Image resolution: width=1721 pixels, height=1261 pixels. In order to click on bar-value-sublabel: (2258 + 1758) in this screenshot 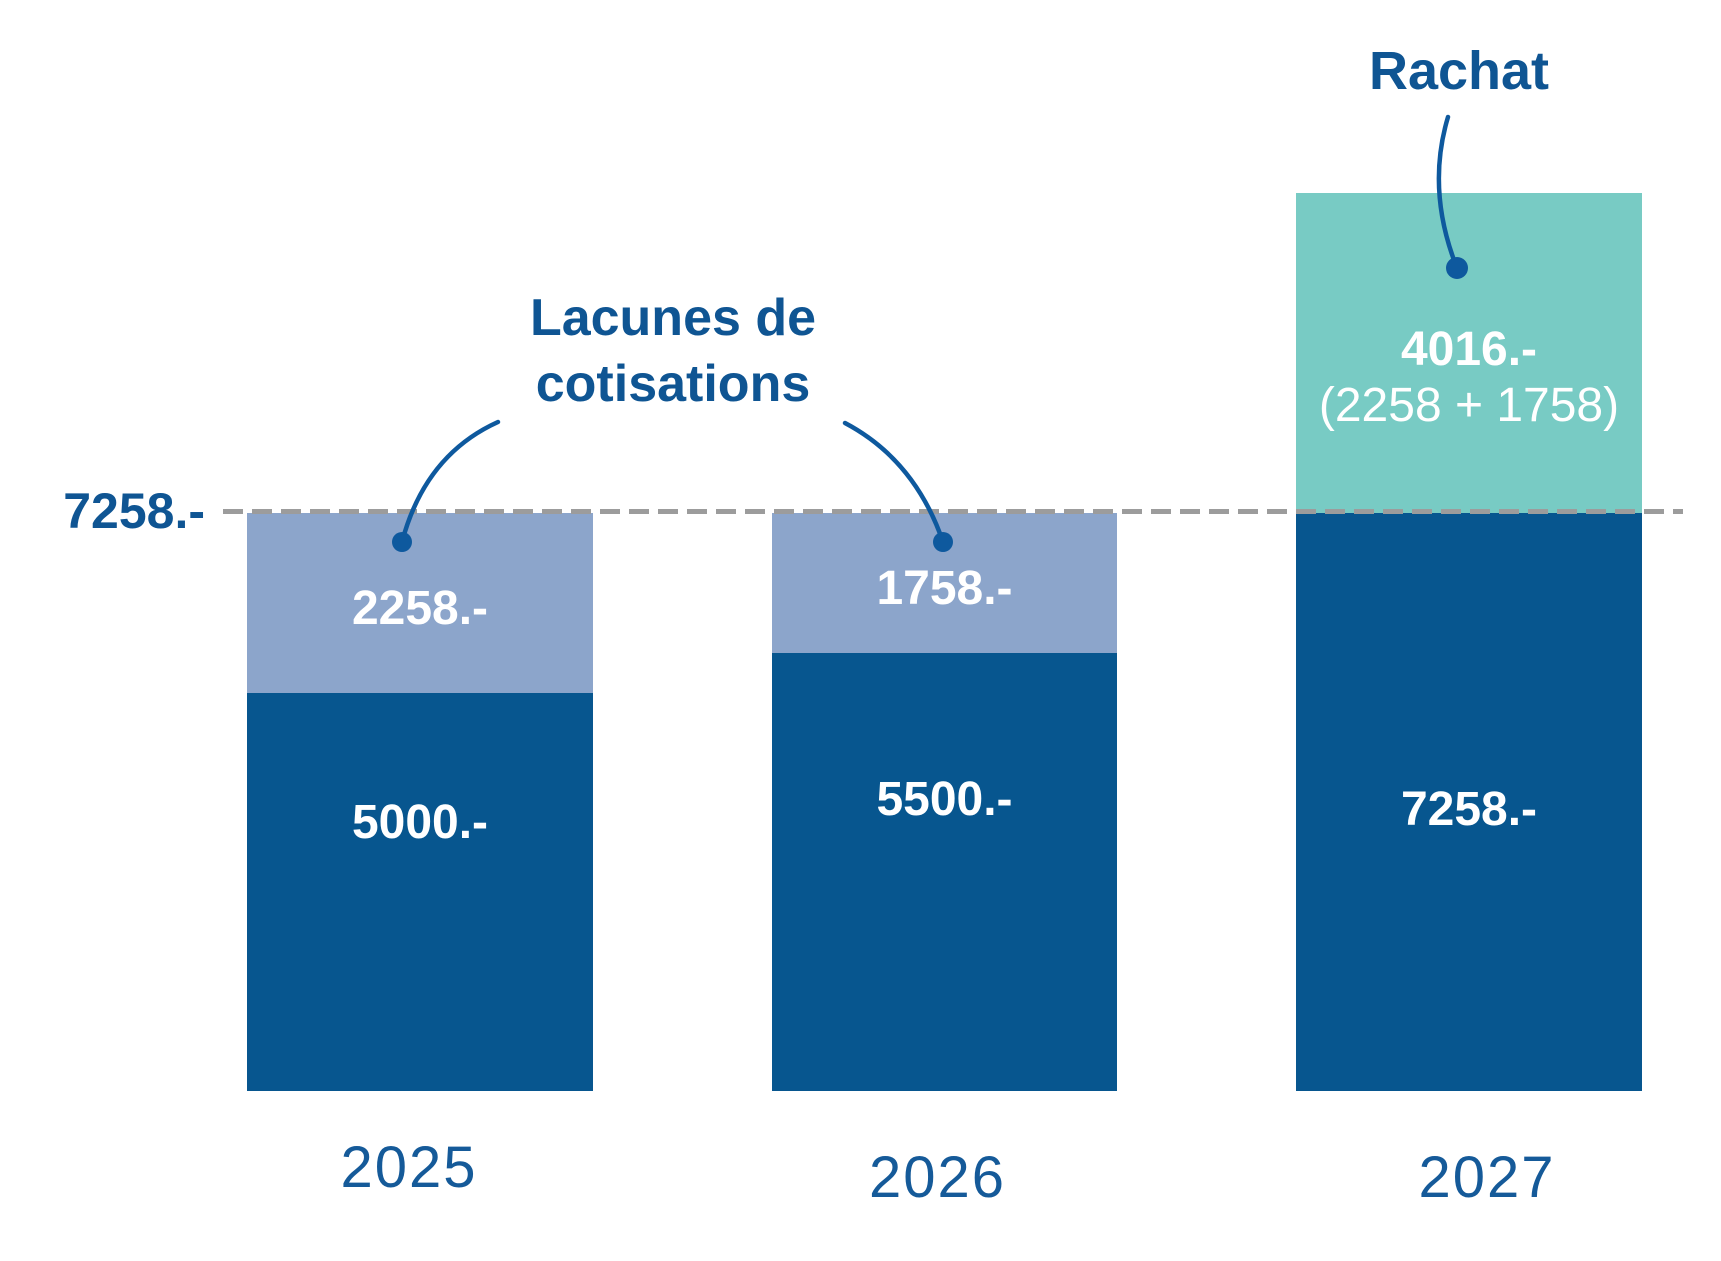, I will do `click(1469, 406)`.